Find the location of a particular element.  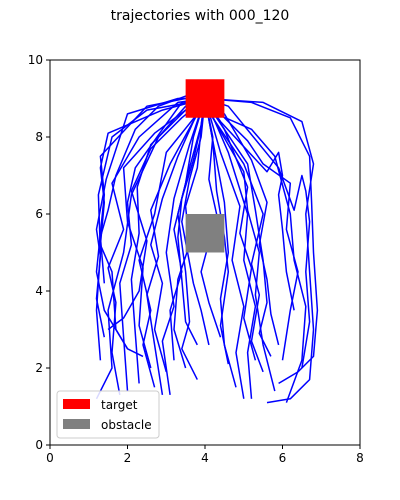

x-tick-label: 8 is located at coordinates (360, 458).